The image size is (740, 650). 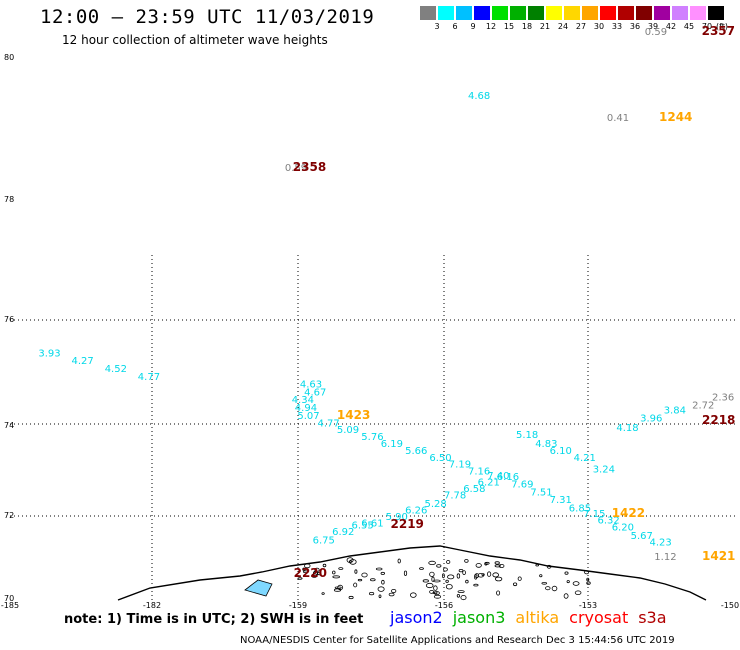 I want to click on legend-tick: 36, so click(x=635, y=26).